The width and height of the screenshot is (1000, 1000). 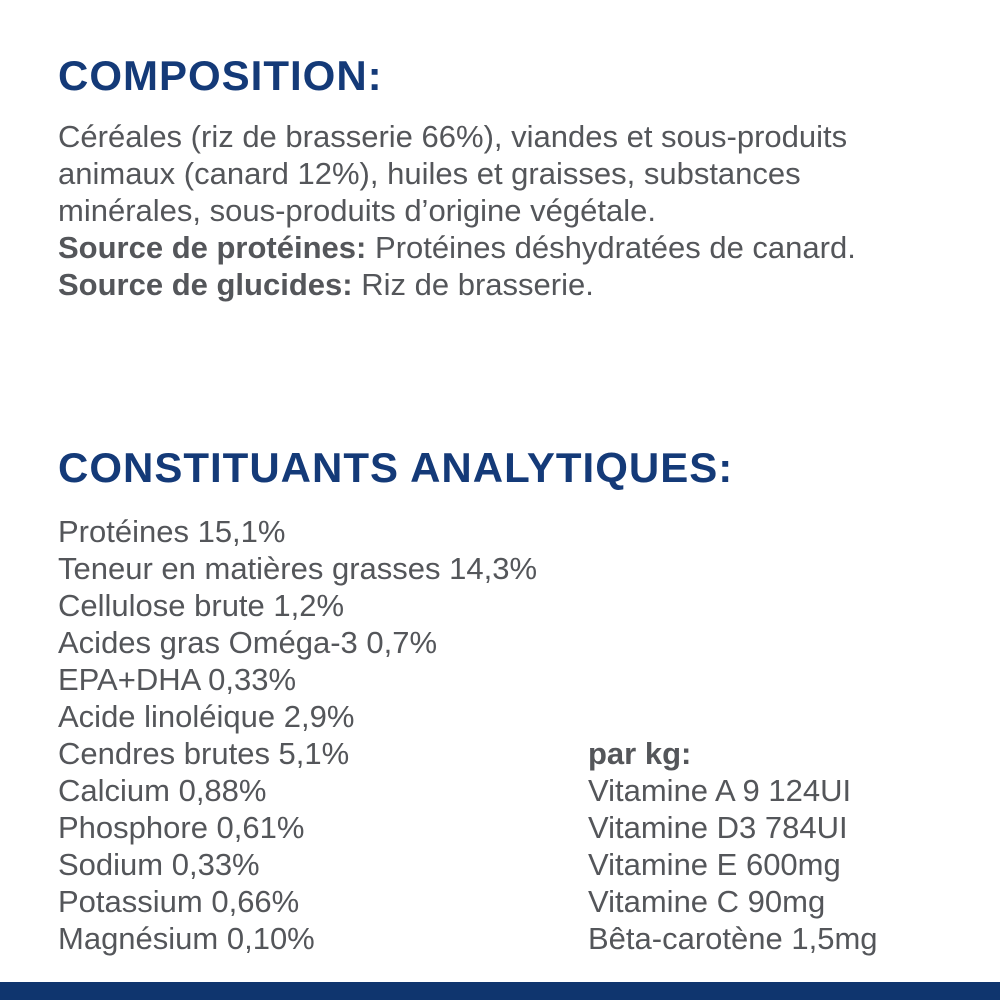 I want to click on constituent-item: Potassium 0,66%, so click(x=179, y=901).